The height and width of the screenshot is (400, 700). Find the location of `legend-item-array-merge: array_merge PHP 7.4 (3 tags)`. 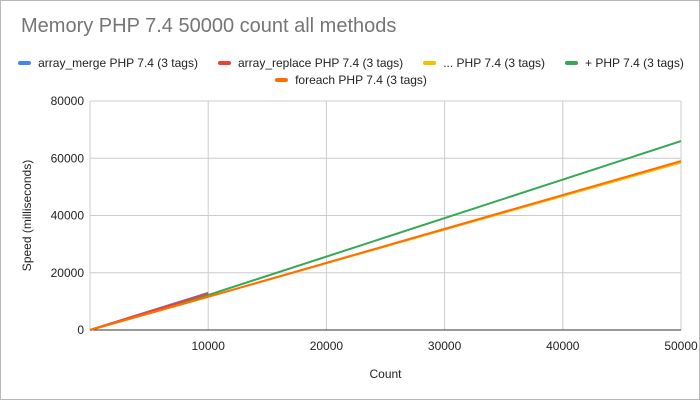

legend-item-array-merge: array_merge PHP 7.4 (3 tags) is located at coordinates (108, 63).